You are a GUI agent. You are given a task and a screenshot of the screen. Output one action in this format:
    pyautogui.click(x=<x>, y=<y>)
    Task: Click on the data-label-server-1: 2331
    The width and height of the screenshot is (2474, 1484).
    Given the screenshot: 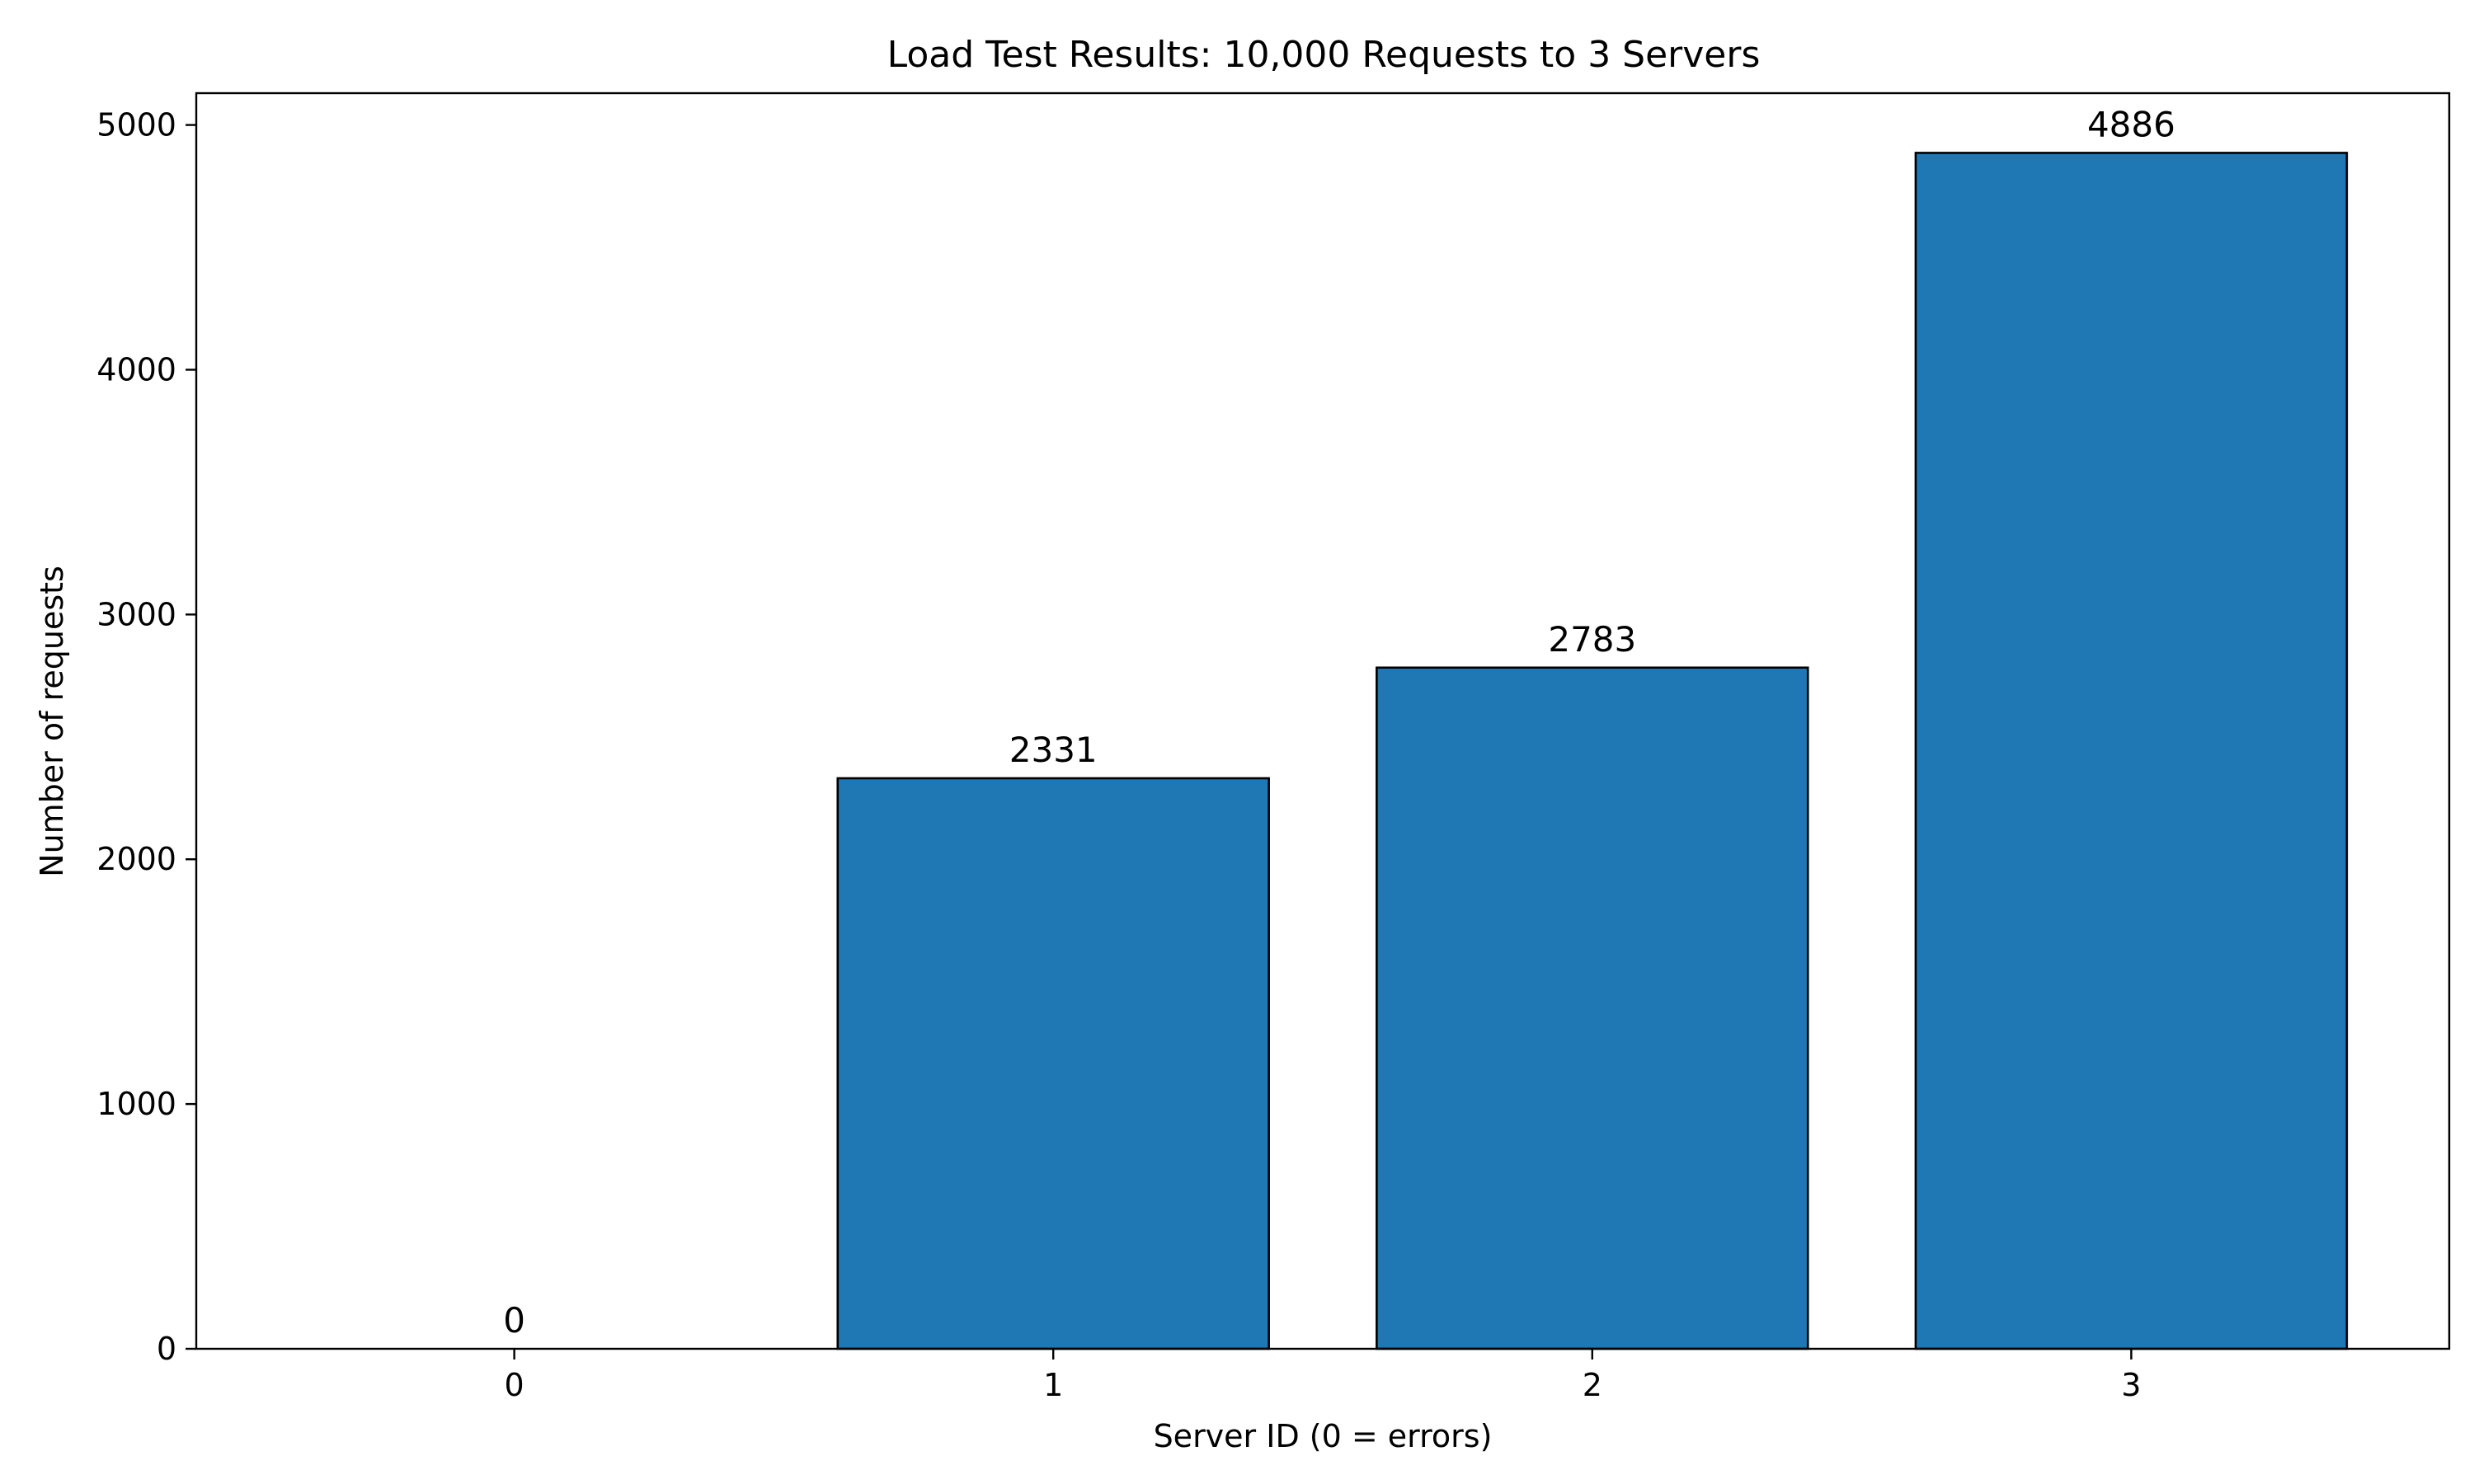 What is the action you would take?
    pyautogui.click(x=1053, y=750)
    